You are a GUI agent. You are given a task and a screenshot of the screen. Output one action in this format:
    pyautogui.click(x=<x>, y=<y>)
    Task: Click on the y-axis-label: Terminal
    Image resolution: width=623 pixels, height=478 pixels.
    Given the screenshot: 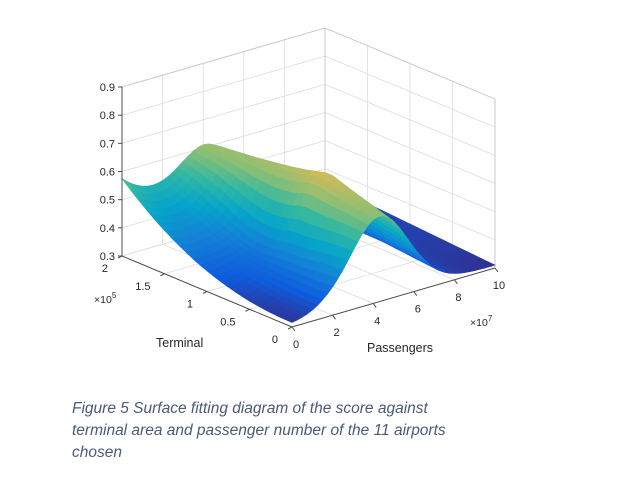 What is the action you would take?
    pyautogui.click(x=179, y=343)
    